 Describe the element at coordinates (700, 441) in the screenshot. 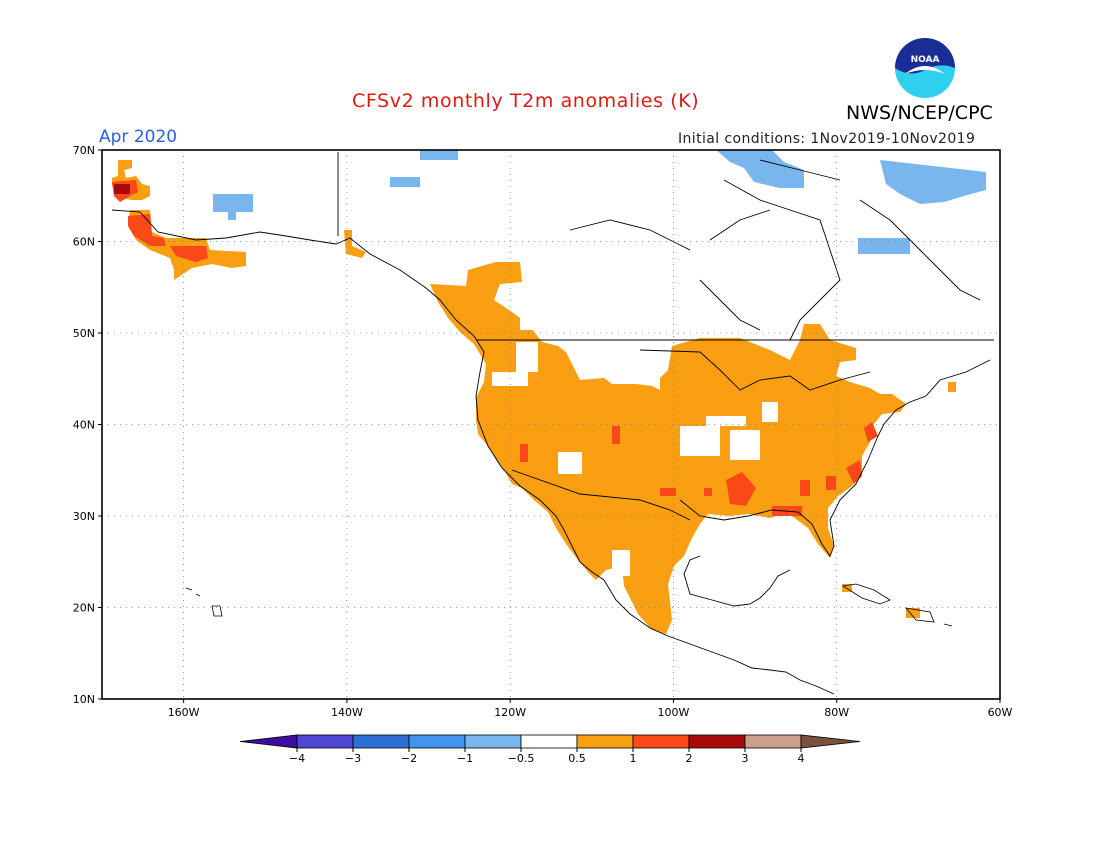

I see `anomaly-white-kansas` at that location.